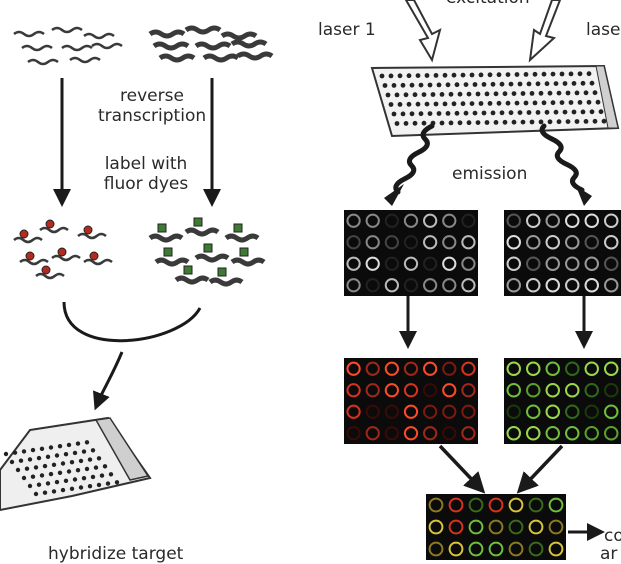 The image size is (621, 564). Describe the element at coordinates (146, 184) in the screenshot. I see `label-fluor-line-2: fluor dyes` at that location.